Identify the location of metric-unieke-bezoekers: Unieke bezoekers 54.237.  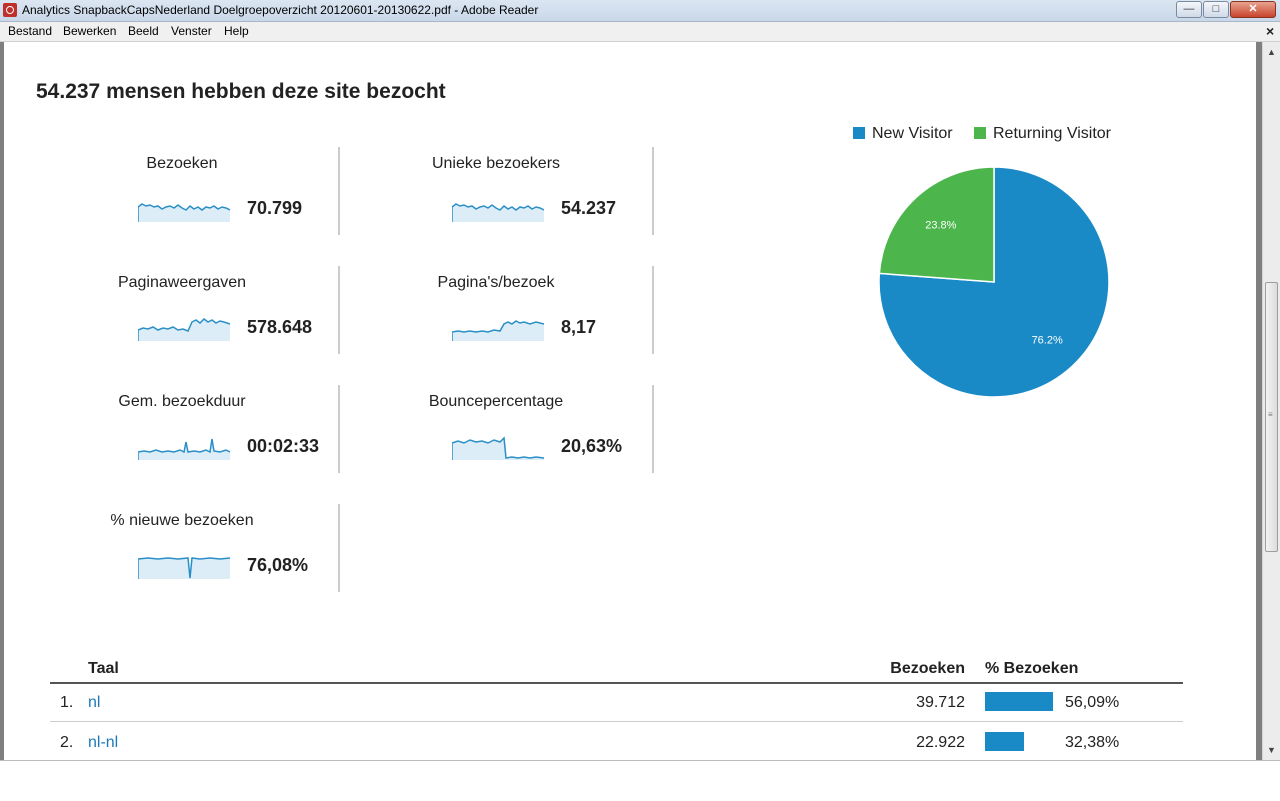
(518, 191).